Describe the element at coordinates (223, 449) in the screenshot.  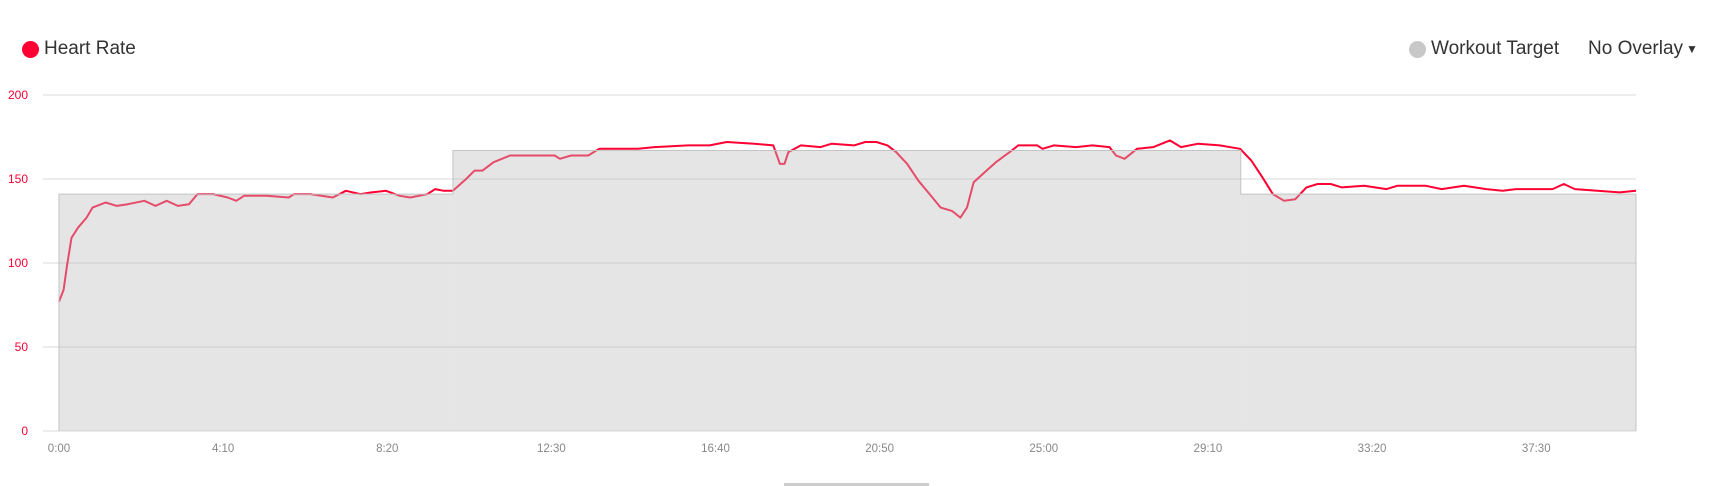
I see `x-tick-label: 4:10` at that location.